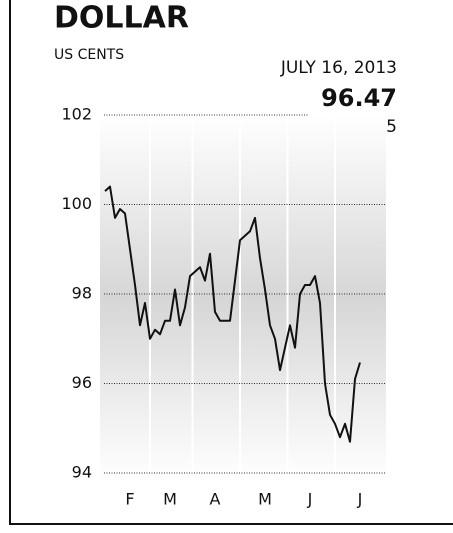 This screenshot has height=533, width=453. Describe the element at coordinates (76, 114) in the screenshot. I see `y-tick-label: 102` at that location.